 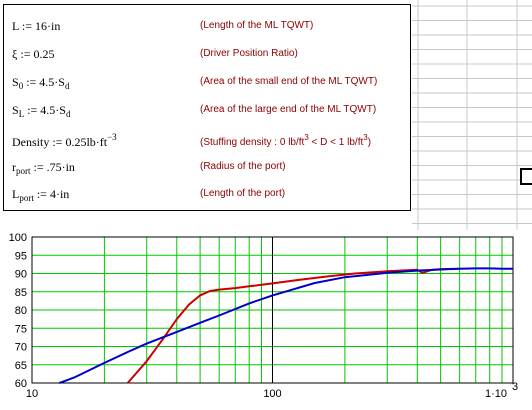 I want to click on definition-comment-lport: (Length of the port), so click(x=242, y=193).